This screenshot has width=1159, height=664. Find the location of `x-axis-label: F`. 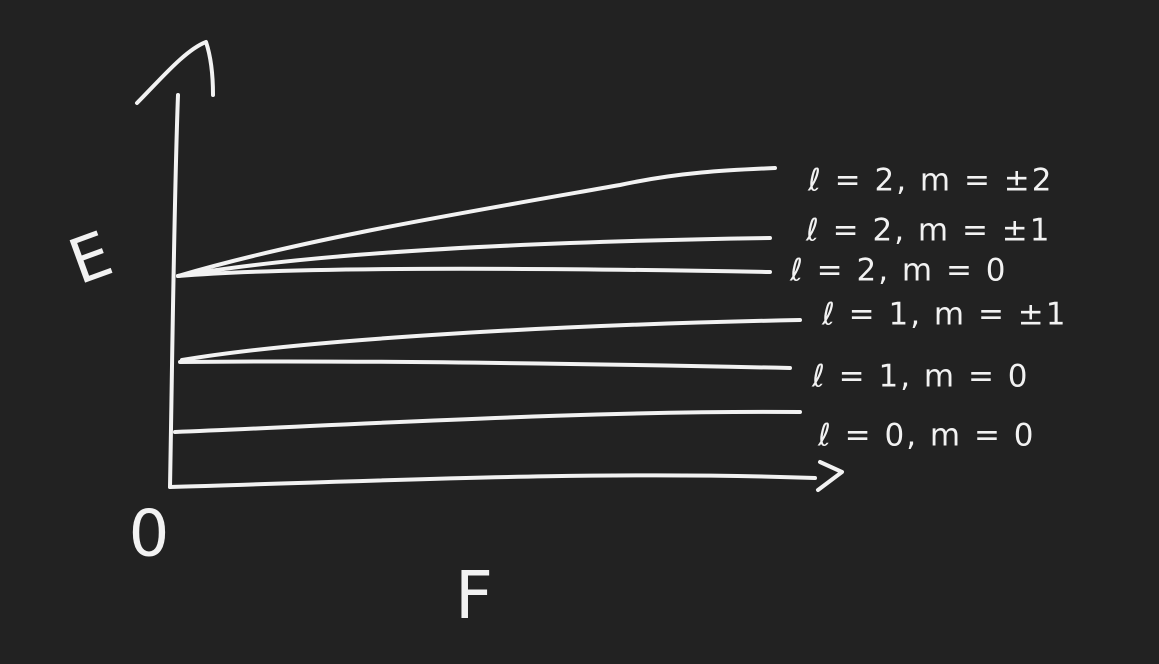

x-axis-label: F is located at coordinates (474, 595).